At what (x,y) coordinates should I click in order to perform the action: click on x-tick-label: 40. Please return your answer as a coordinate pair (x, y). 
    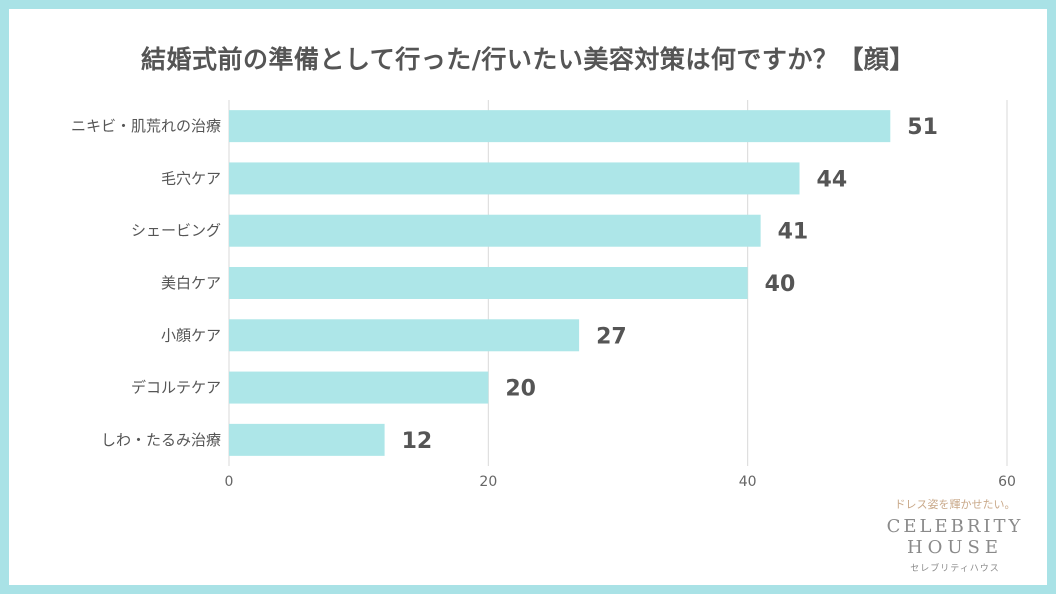
    Looking at the image, I should click on (748, 482).